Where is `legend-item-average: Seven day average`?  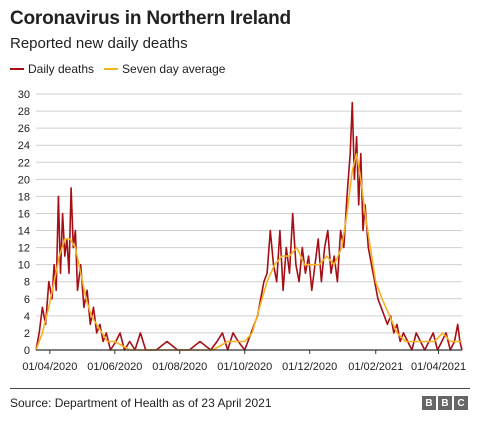 legend-item-average: Seven day average is located at coordinates (164, 69).